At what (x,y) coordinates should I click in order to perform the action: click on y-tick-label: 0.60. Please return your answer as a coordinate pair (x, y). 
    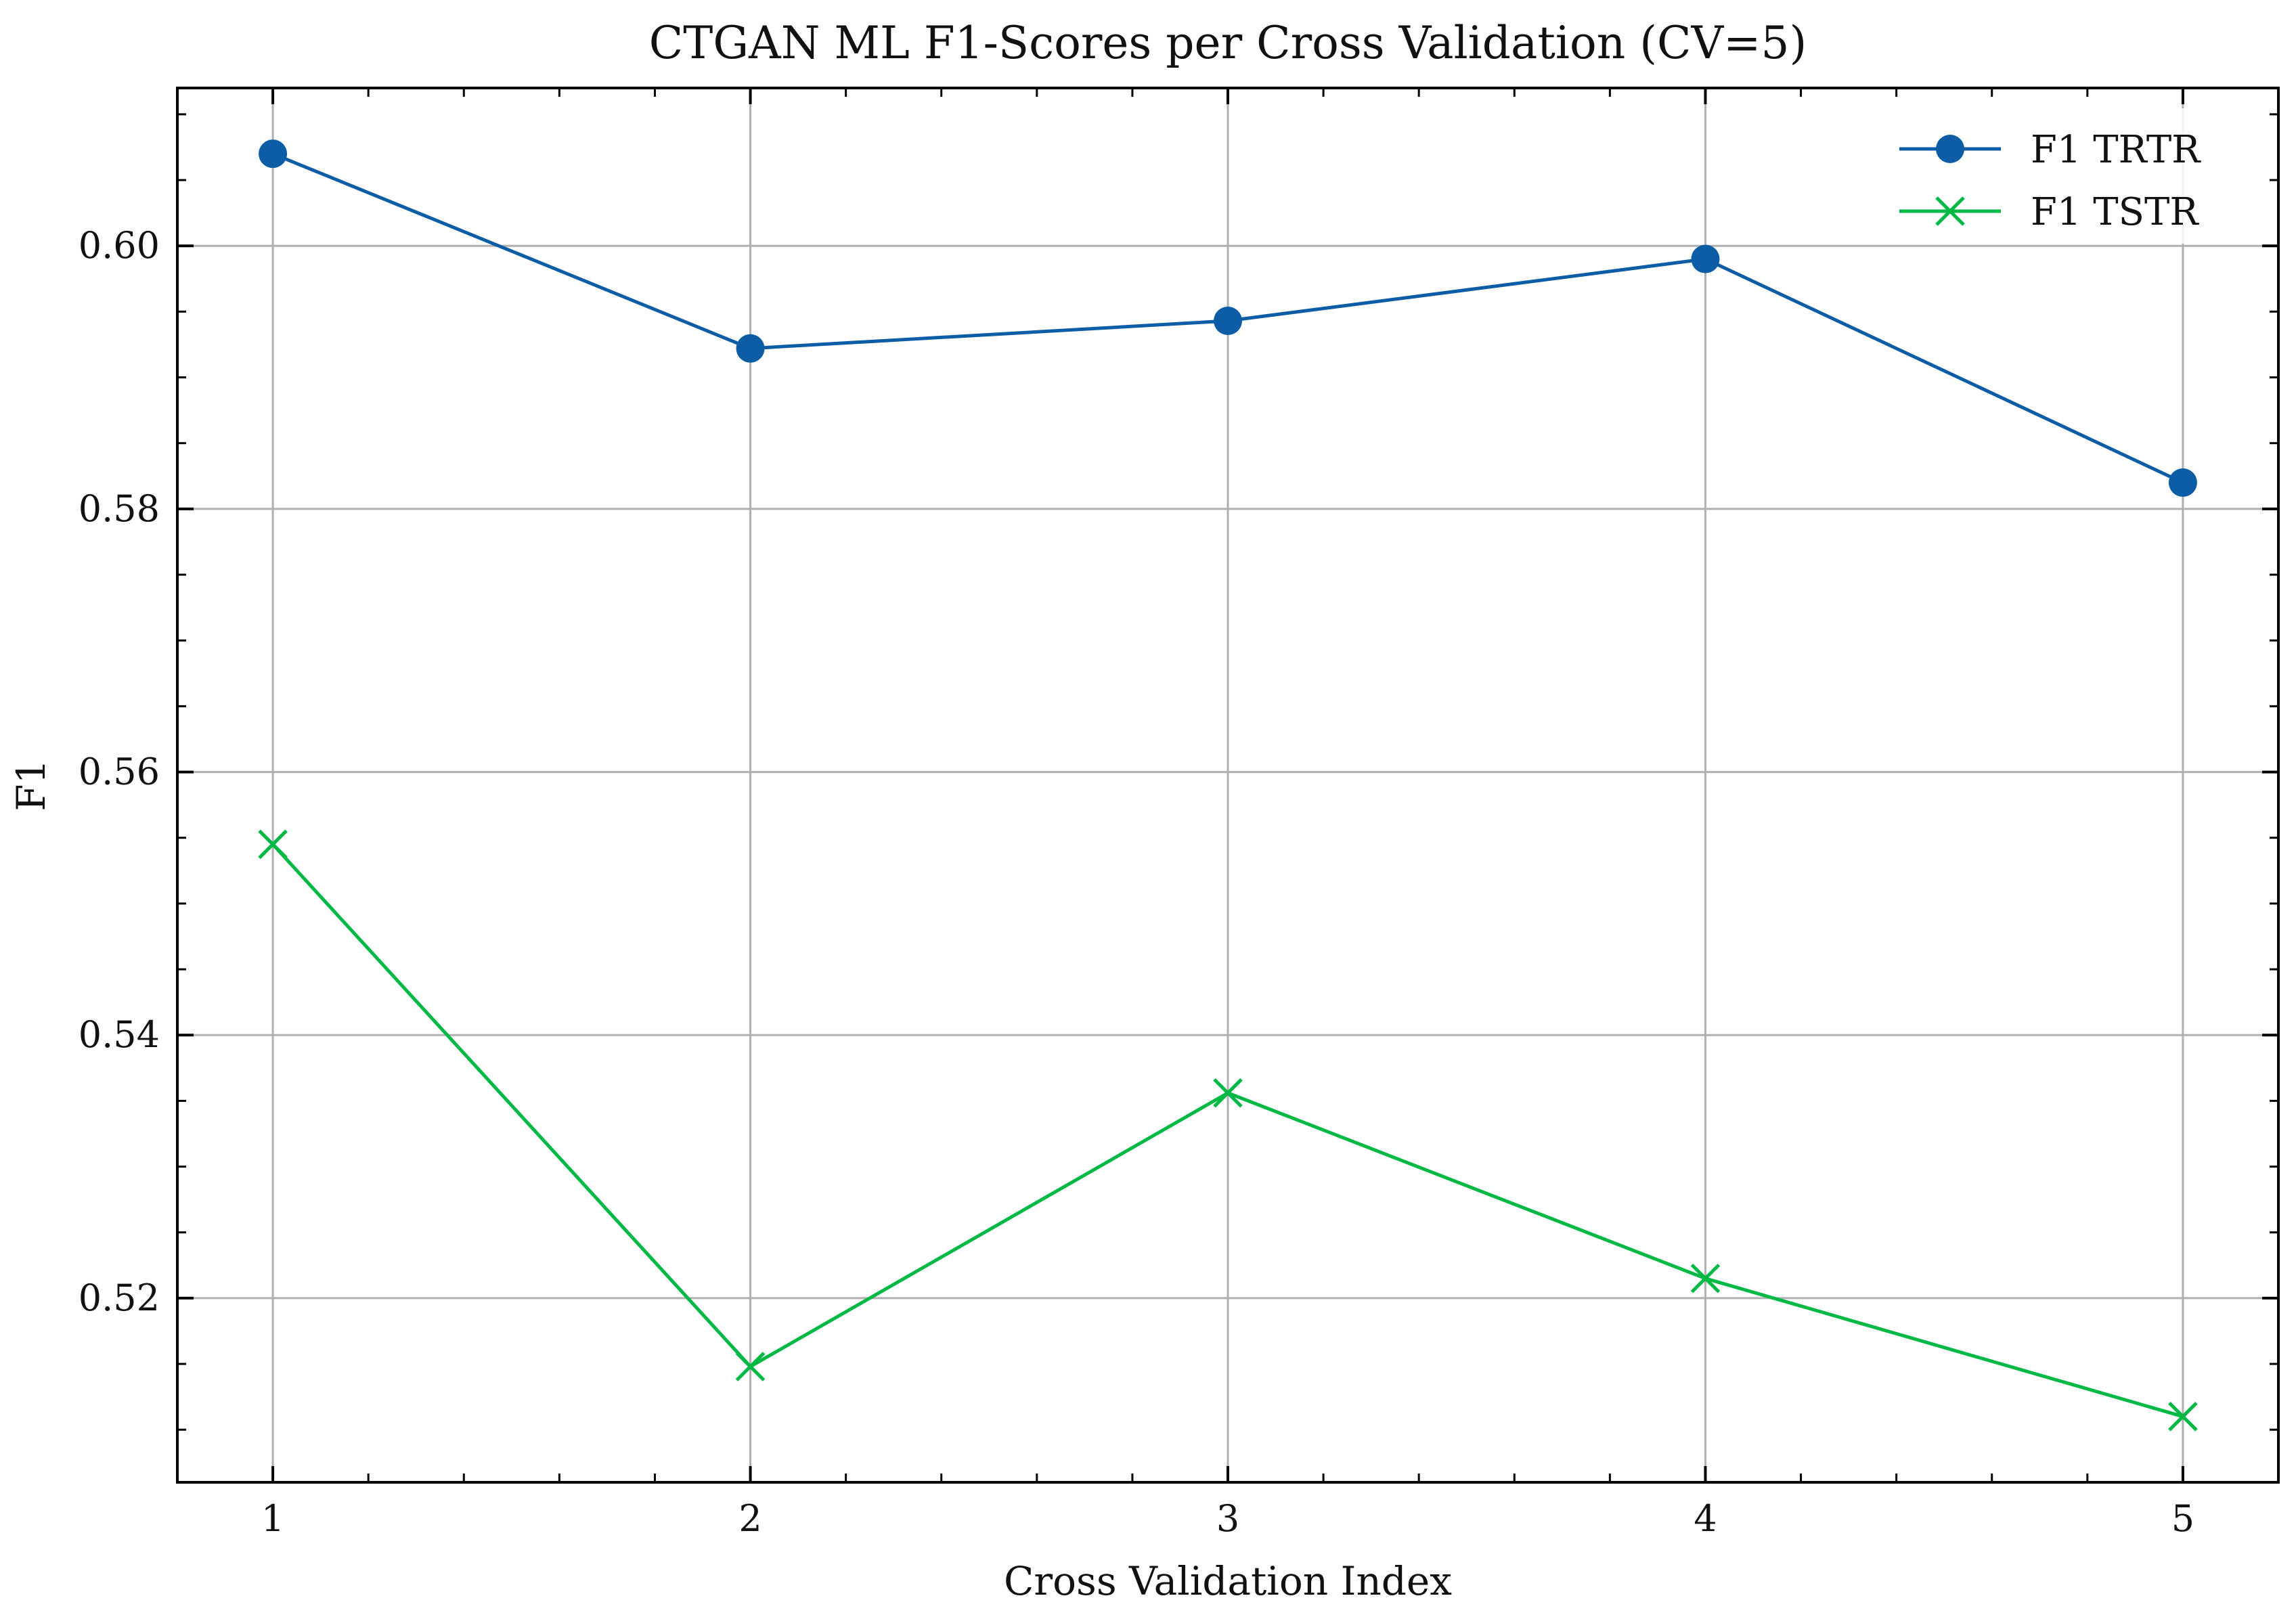
    Looking at the image, I should click on (120, 245).